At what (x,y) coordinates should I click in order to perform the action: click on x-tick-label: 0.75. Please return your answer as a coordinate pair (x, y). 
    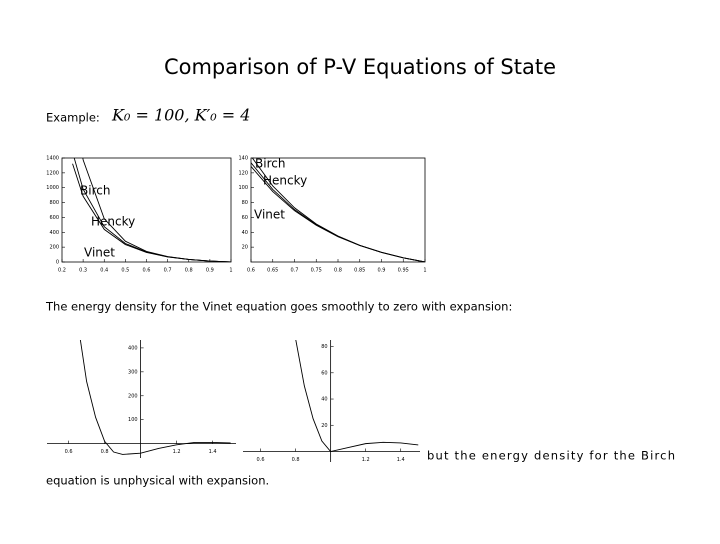
    Looking at the image, I should click on (316, 271).